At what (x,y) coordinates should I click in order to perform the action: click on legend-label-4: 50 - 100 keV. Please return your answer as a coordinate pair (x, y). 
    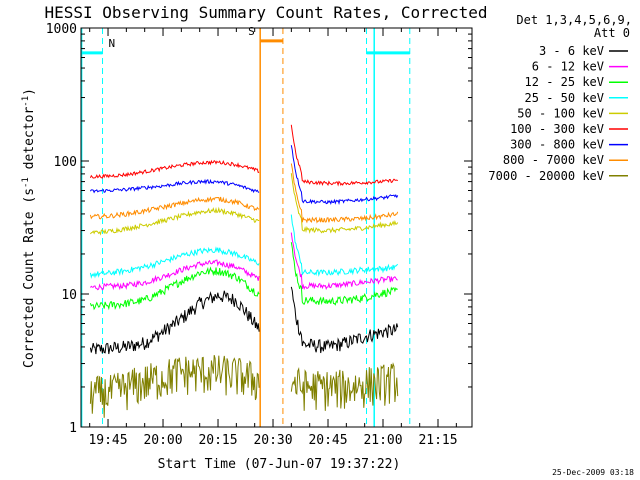
    Looking at the image, I should click on (560, 113).